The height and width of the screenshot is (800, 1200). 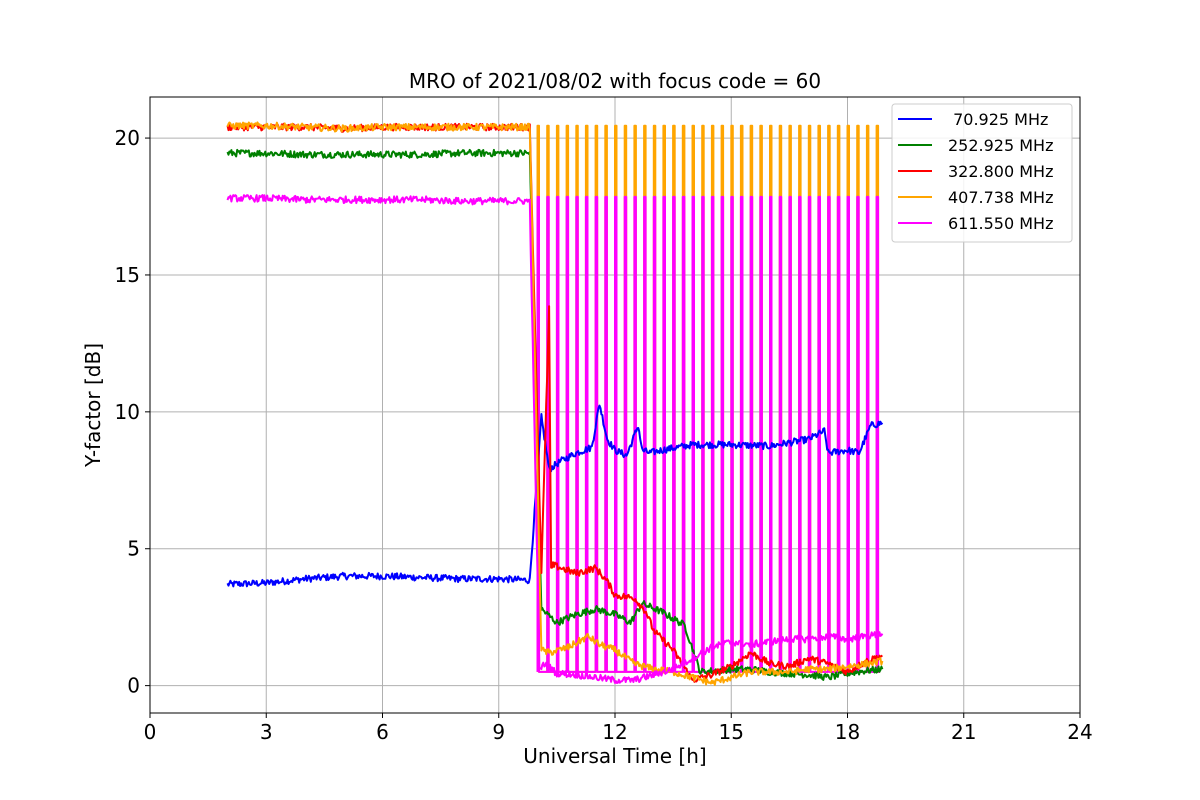 What do you see at coordinates (1000, 171) in the screenshot?
I see `legend-label: 322.800 MHz` at bounding box center [1000, 171].